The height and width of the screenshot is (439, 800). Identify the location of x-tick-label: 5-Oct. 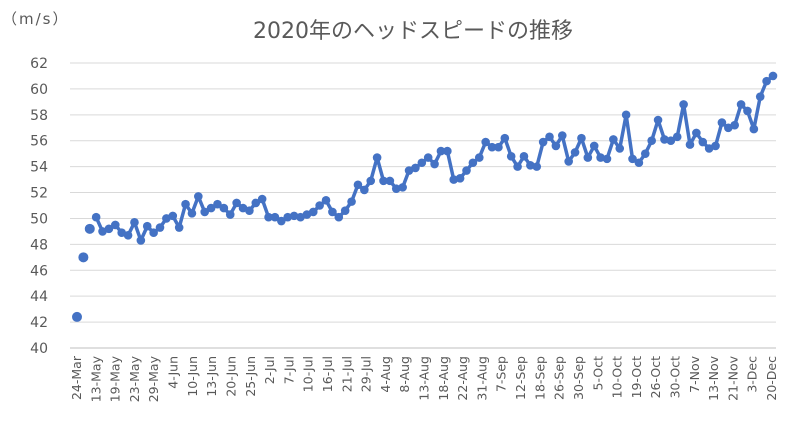
(597, 373).